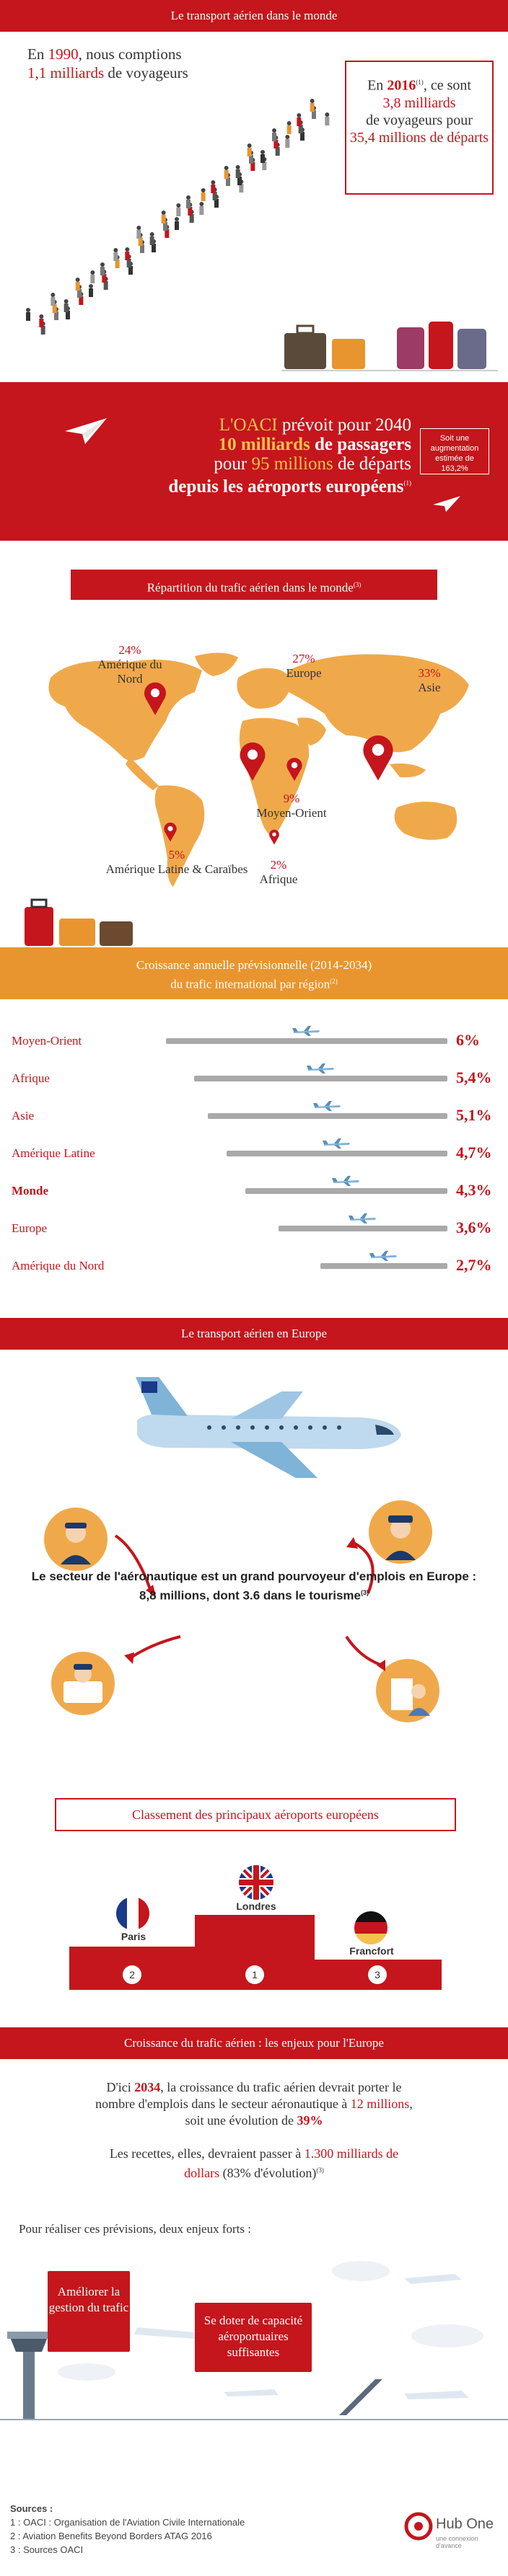 The image size is (508, 2576). What do you see at coordinates (268, 1427) in the screenshot?
I see `airplane-illustration` at bounding box center [268, 1427].